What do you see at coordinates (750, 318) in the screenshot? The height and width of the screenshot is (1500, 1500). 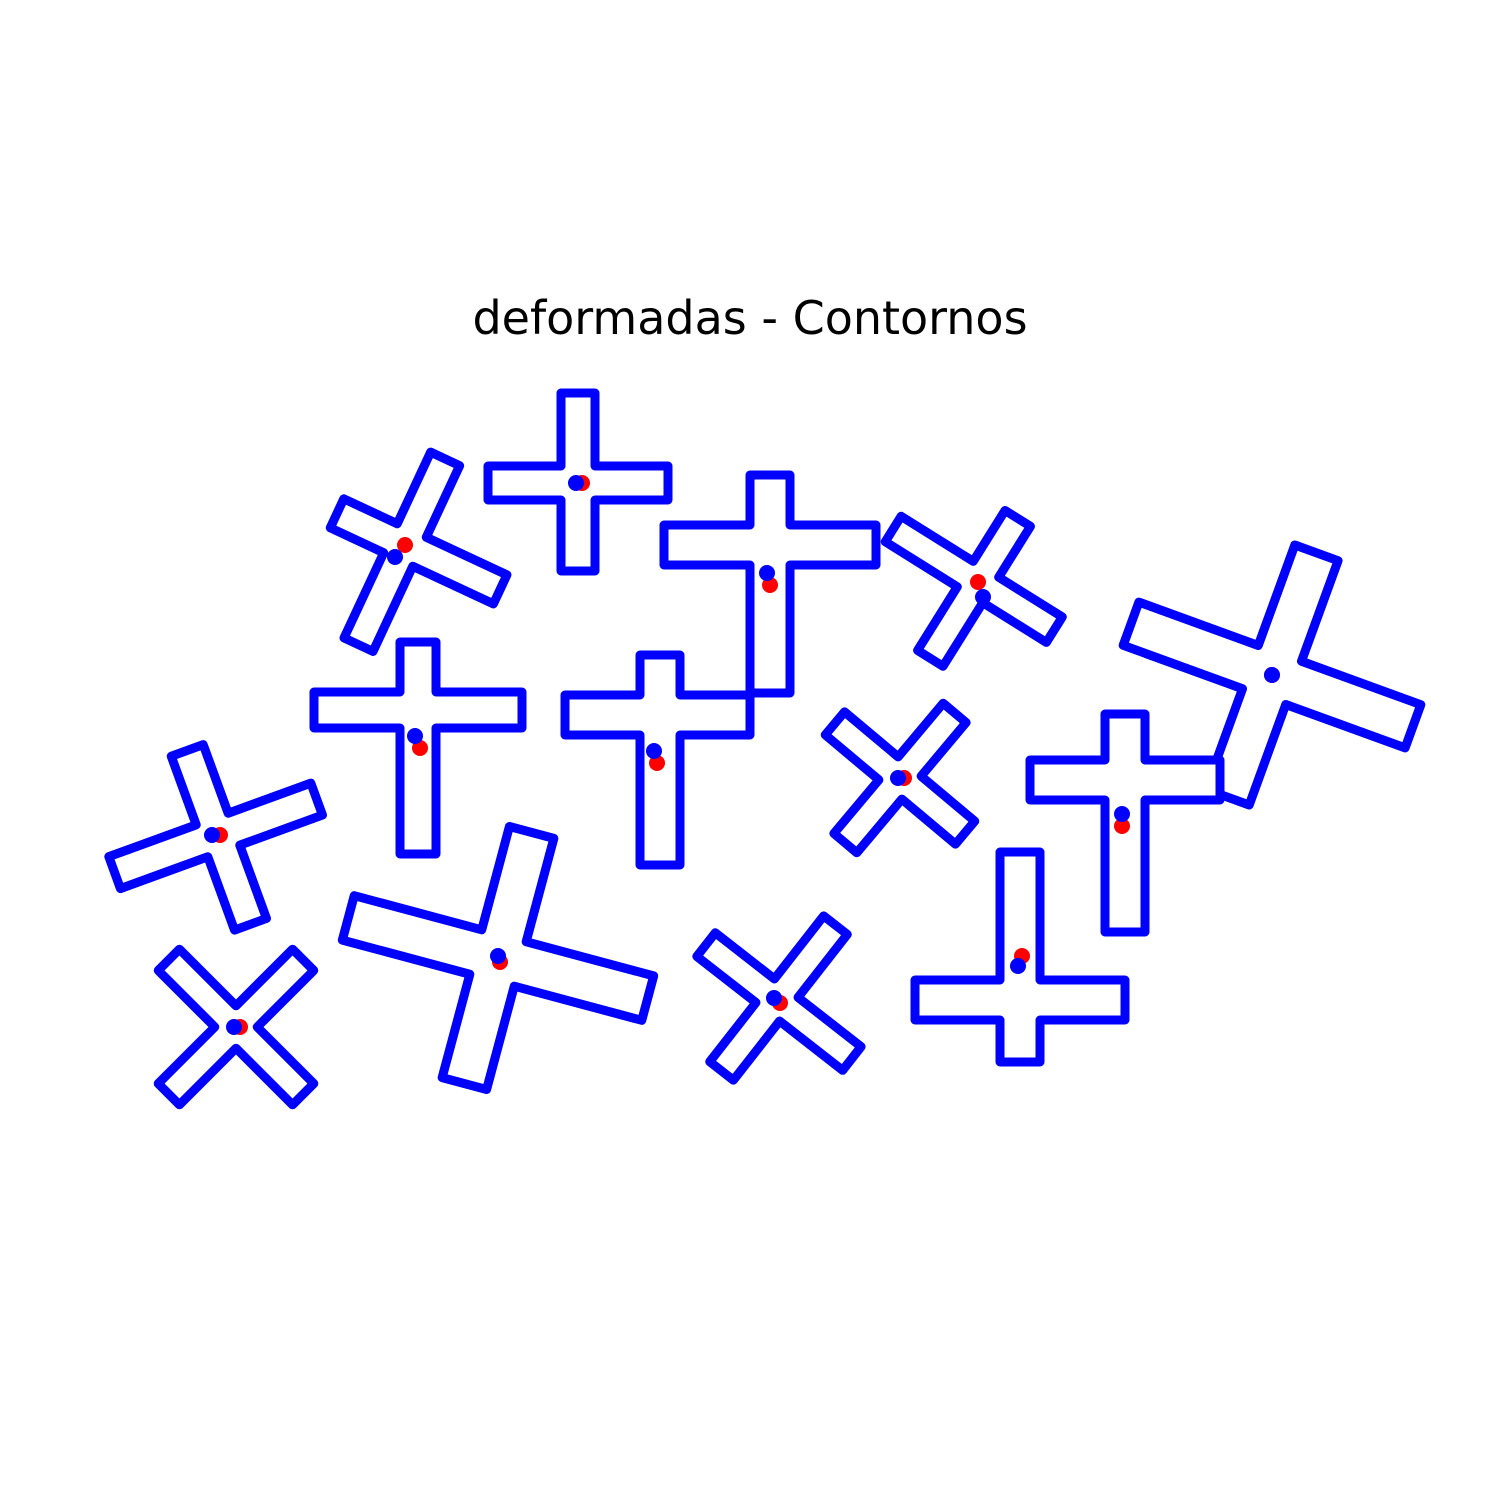 I see `figure-title: deformadas - Contornos` at bounding box center [750, 318].